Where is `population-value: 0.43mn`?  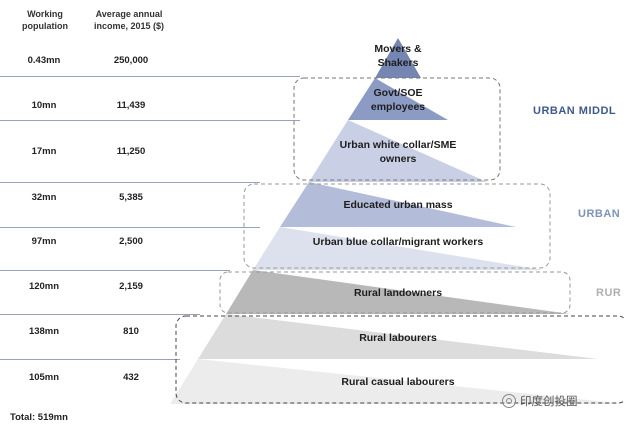 population-value: 0.43mn is located at coordinates (44, 60).